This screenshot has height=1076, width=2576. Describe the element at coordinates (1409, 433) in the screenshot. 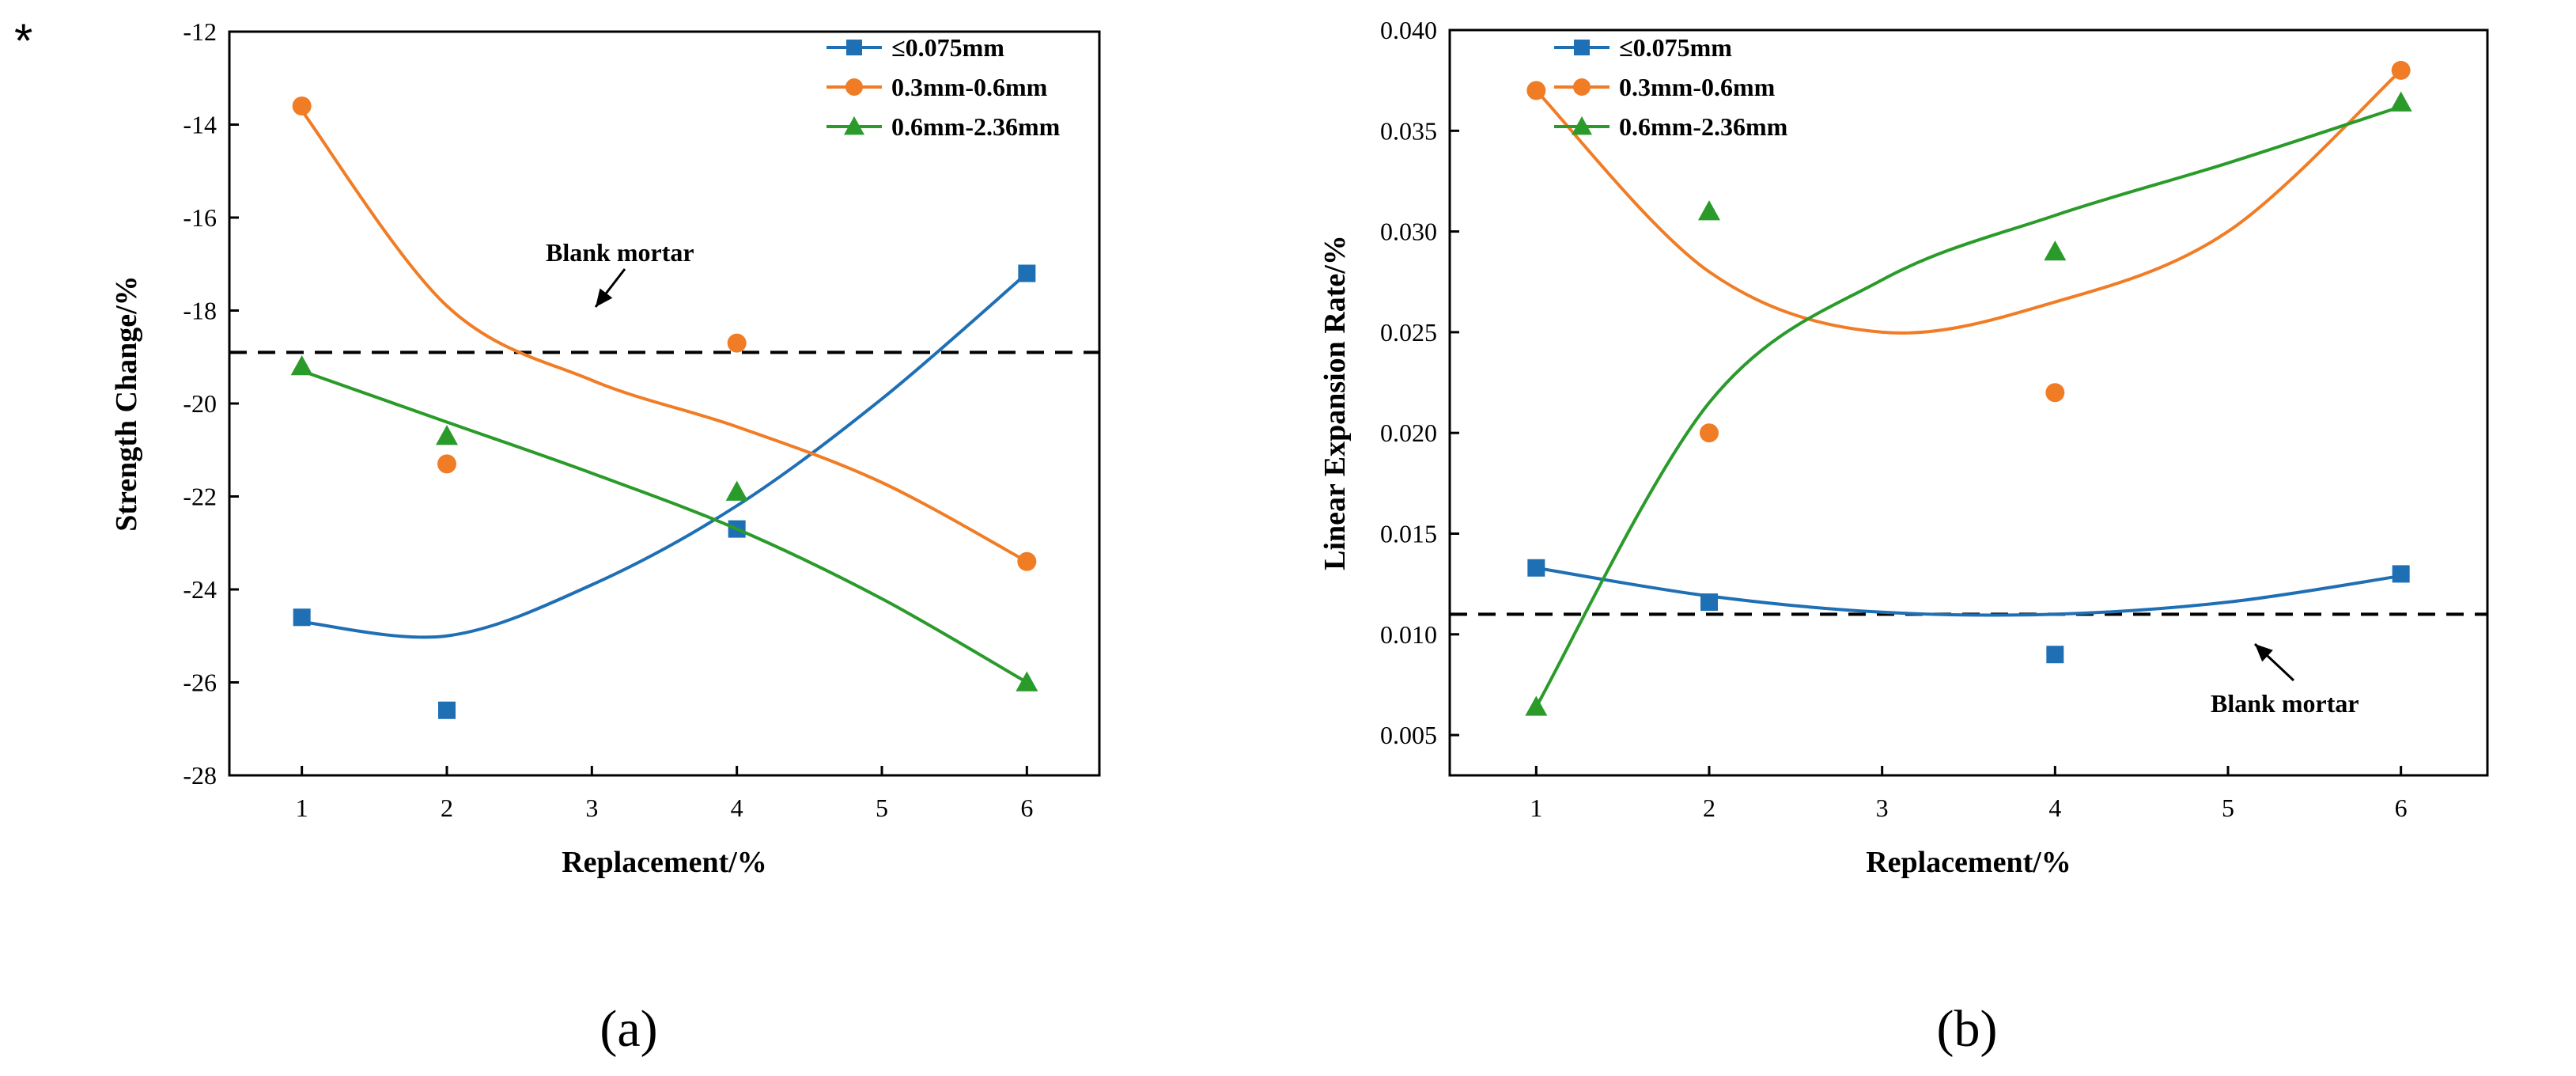

I see `y-tick-label: 0.020` at that location.